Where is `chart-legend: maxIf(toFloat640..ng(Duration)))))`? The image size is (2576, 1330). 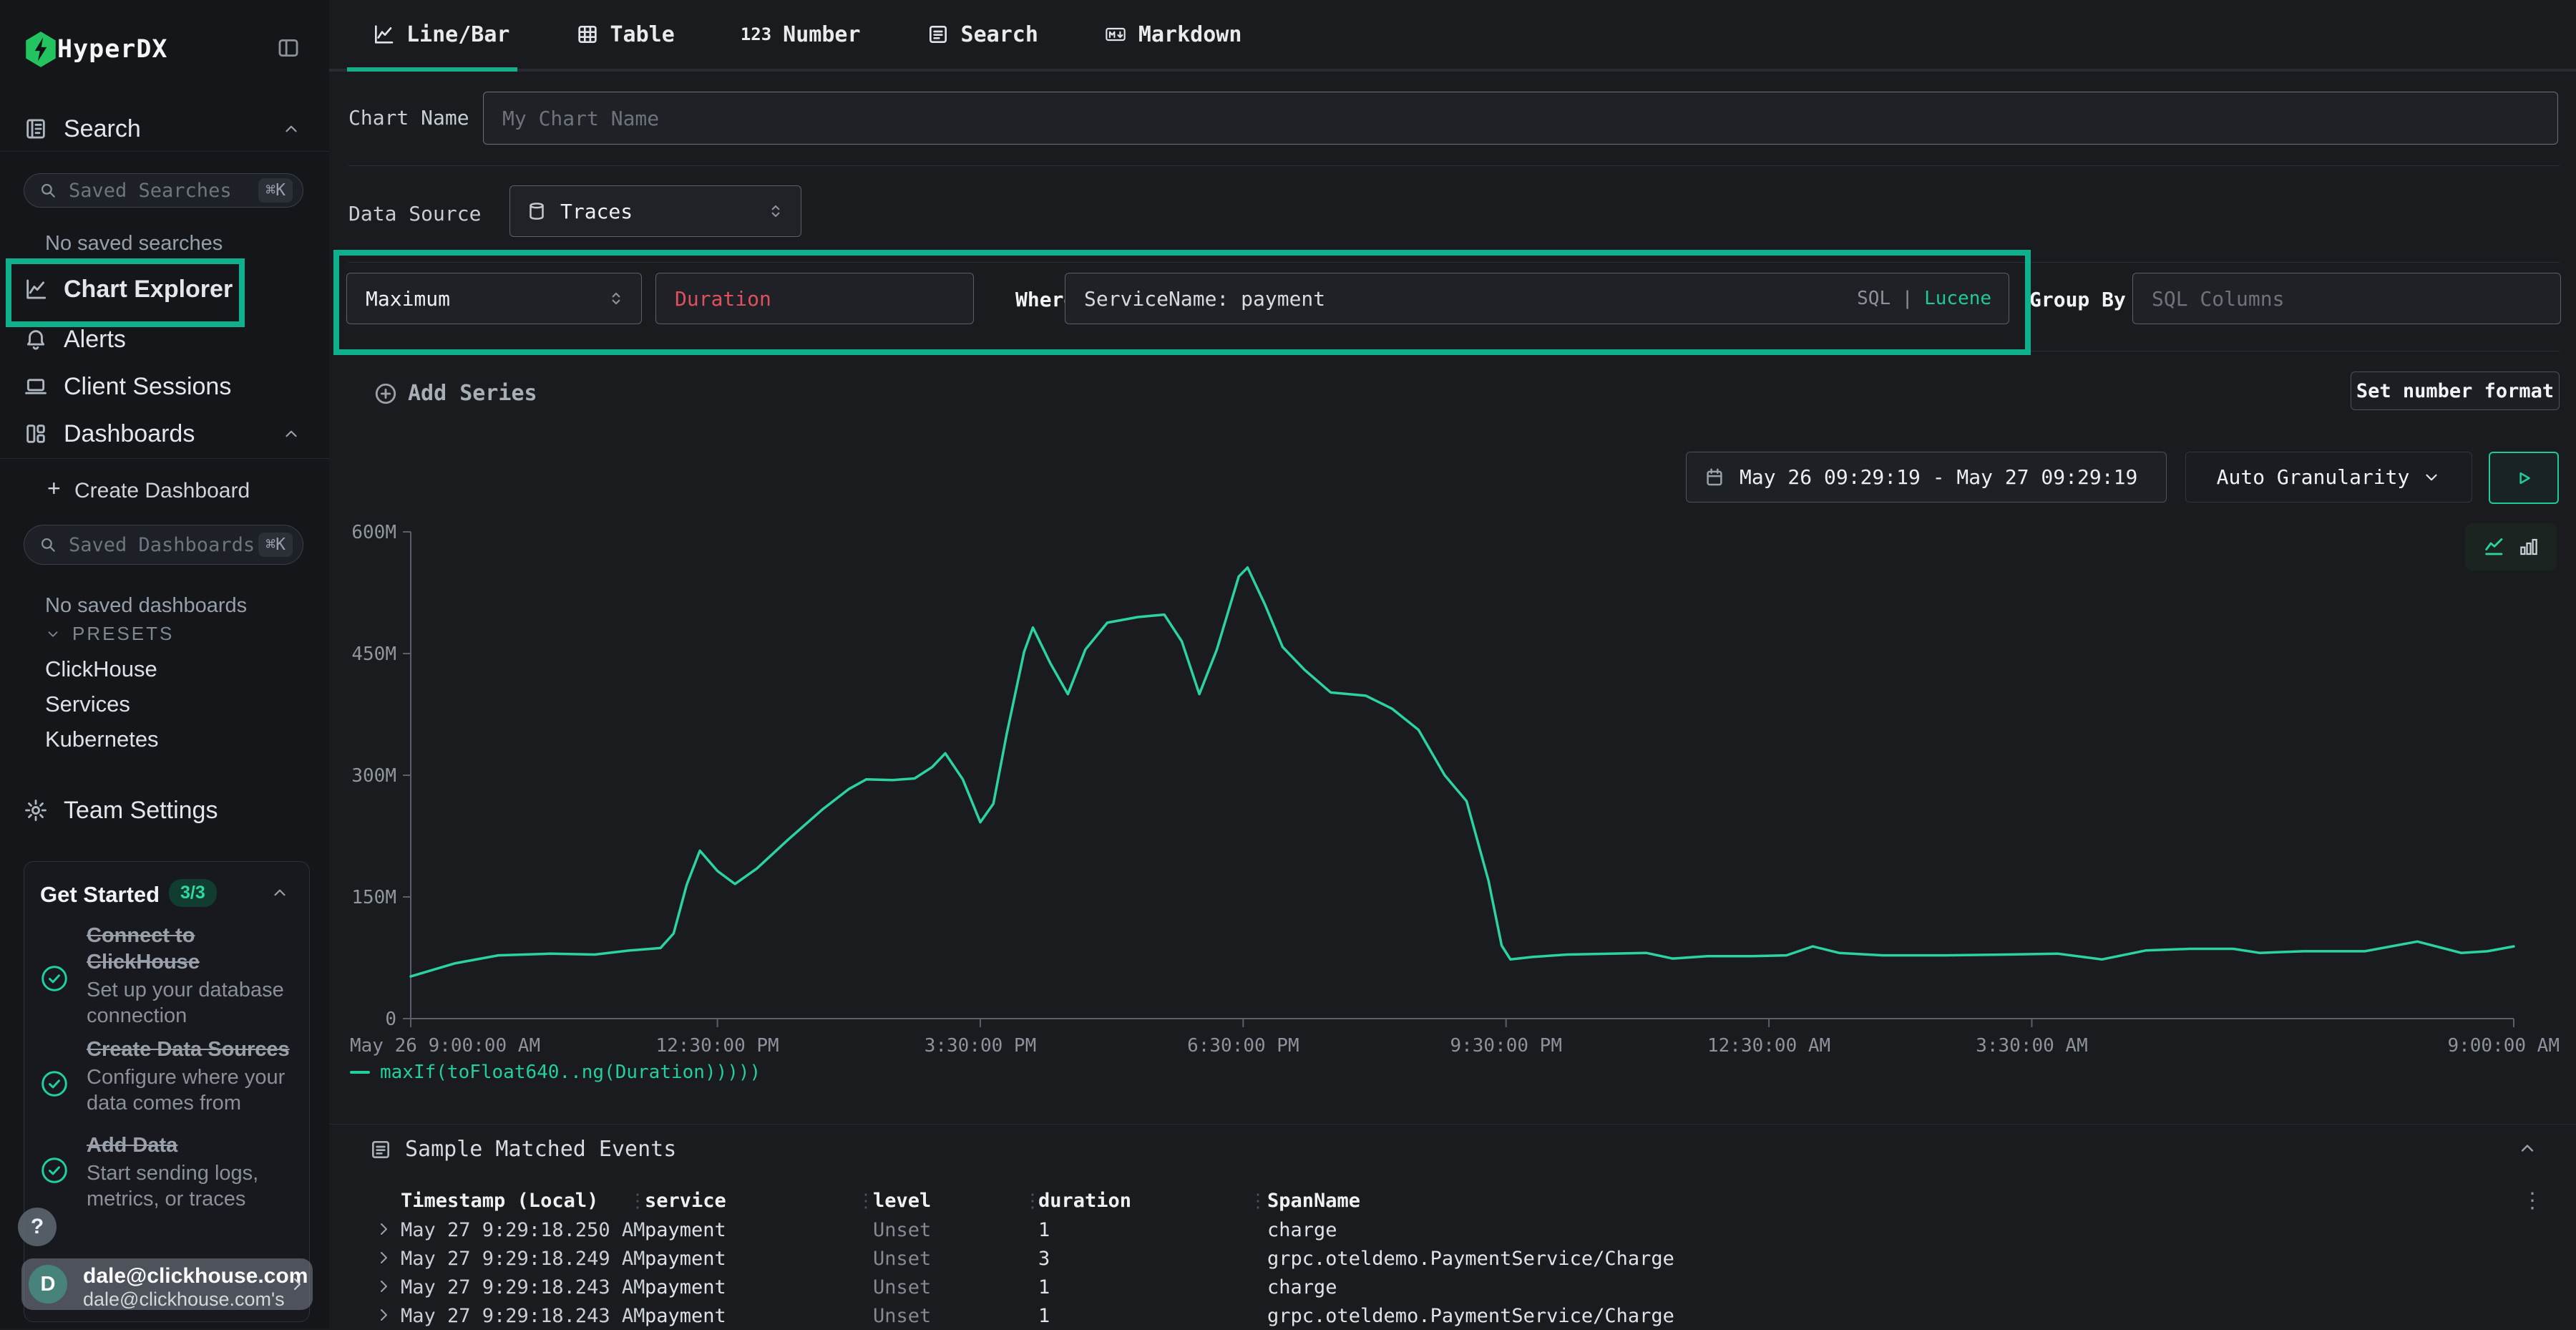
chart-legend: maxIf(toFloat640..ng(Duration))))) is located at coordinates (555, 1072).